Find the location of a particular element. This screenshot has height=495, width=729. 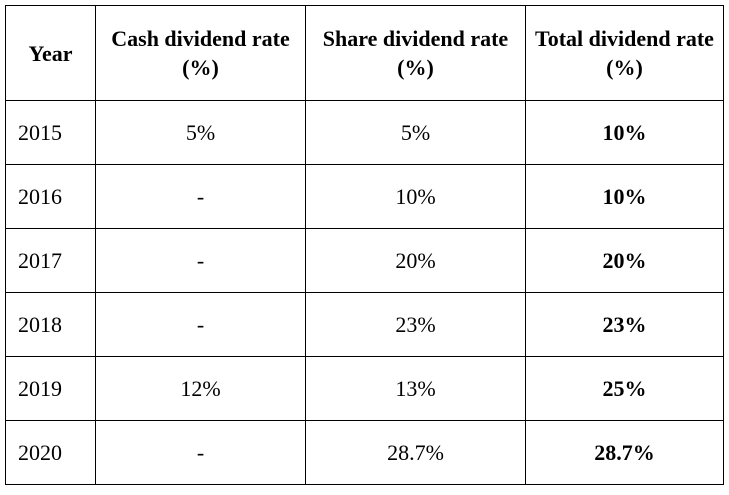

cell-share-dividend-rate: 5% is located at coordinates (415, 132).